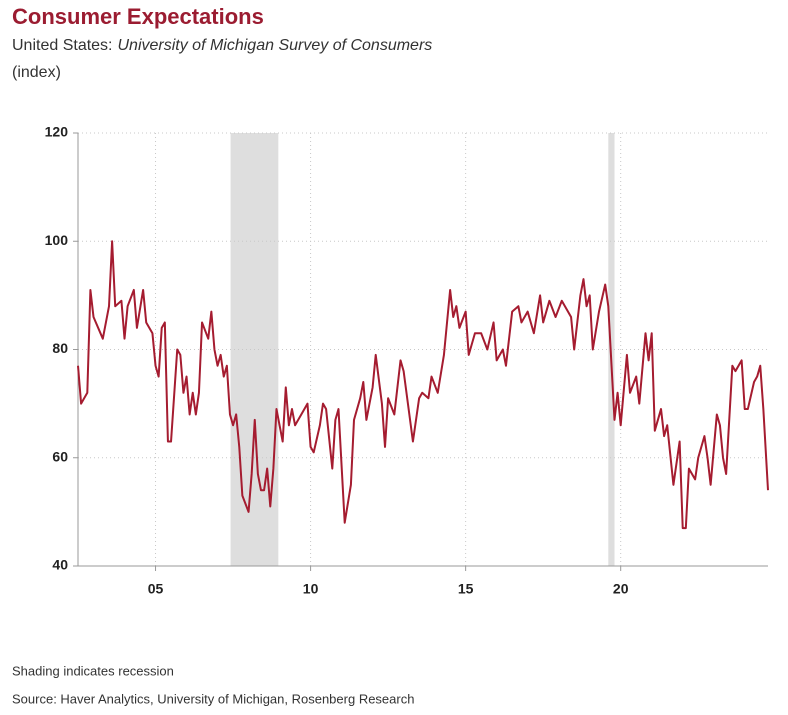 This screenshot has width=788, height=715. What do you see at coordinates (138, 16) in the screenshot?
I see `chart-title: Consumer Expectations` at bounding box center [138, 16].